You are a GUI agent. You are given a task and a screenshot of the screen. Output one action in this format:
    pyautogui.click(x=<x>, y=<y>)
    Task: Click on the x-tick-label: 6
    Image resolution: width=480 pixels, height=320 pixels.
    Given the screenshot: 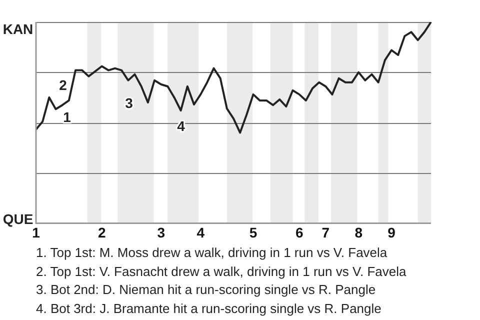 What is the action you would take?
    pyautogui.click(x=299, y=232)
    